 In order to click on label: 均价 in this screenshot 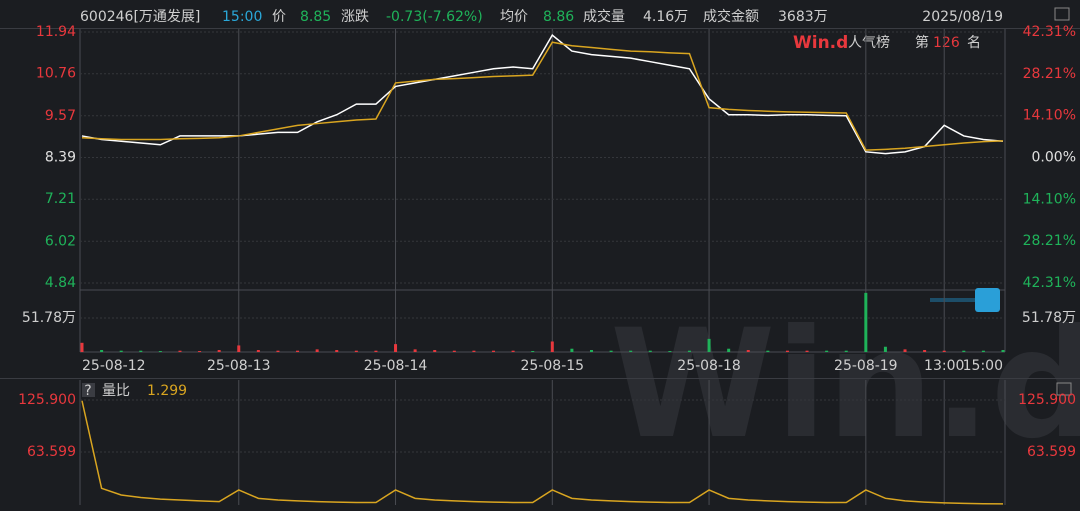, I will do `click(514, 17)`.